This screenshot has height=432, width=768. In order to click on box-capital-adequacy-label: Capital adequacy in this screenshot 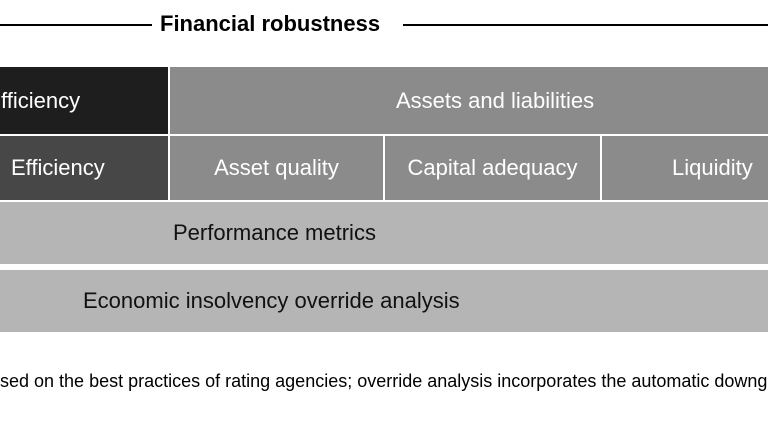, I will do `click(492, 167)`.